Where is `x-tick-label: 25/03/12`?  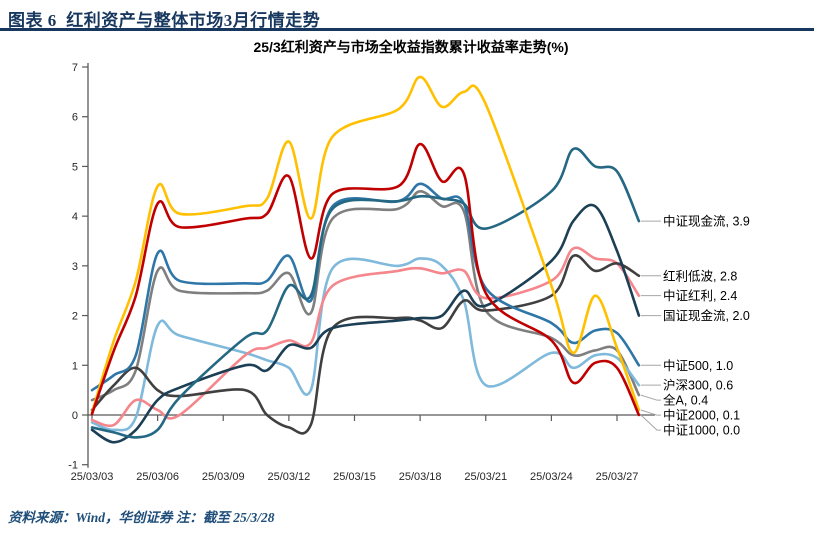
x-tick-label: 25/03/12 is located at coordinates (288, 477).